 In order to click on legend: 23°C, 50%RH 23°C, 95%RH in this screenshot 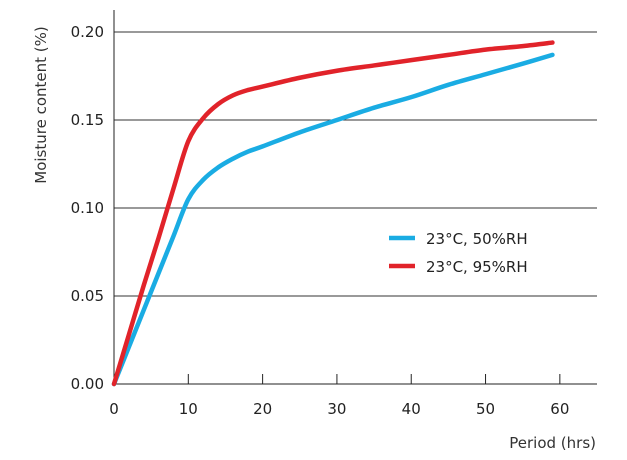, I will do `click(458, 253)`.